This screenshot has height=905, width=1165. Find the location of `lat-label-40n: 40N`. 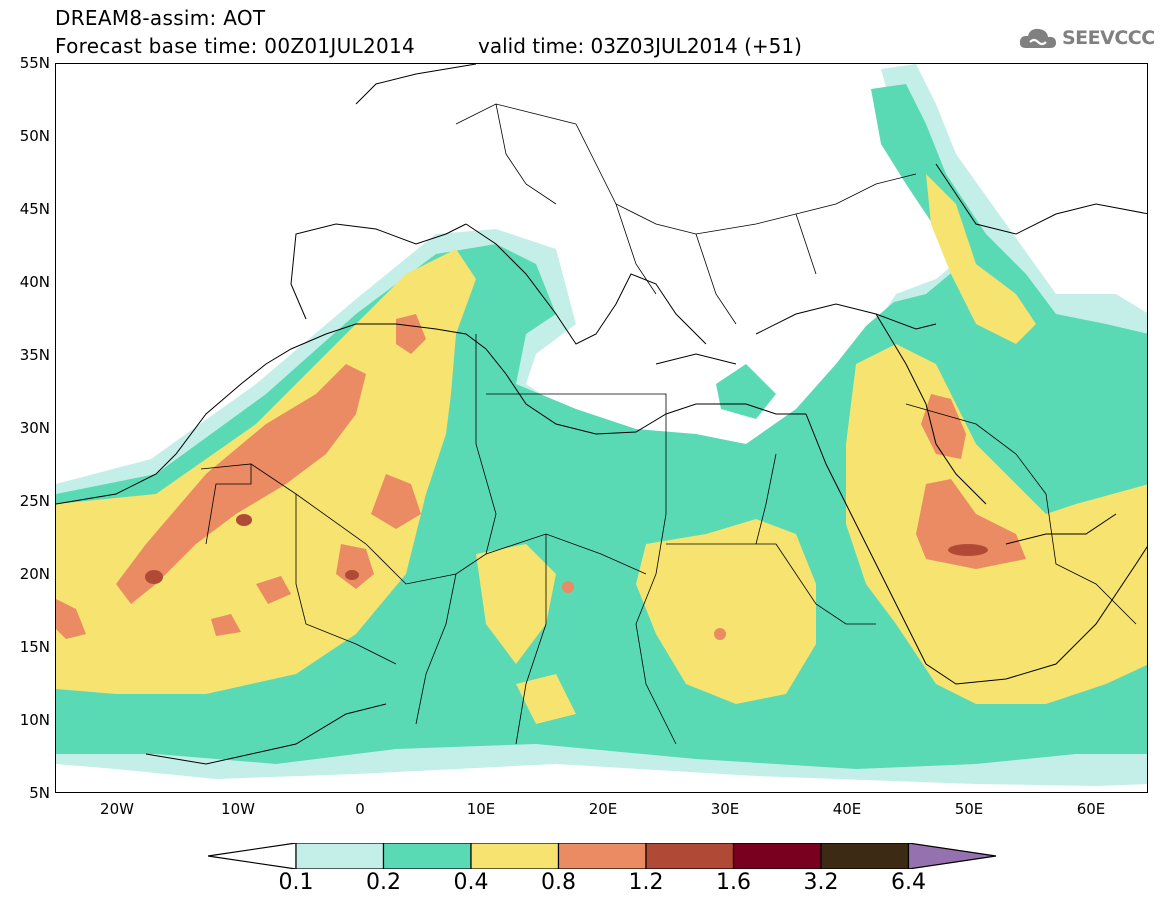

lat-label-40n: 40N is located at coordinates (34, 282).